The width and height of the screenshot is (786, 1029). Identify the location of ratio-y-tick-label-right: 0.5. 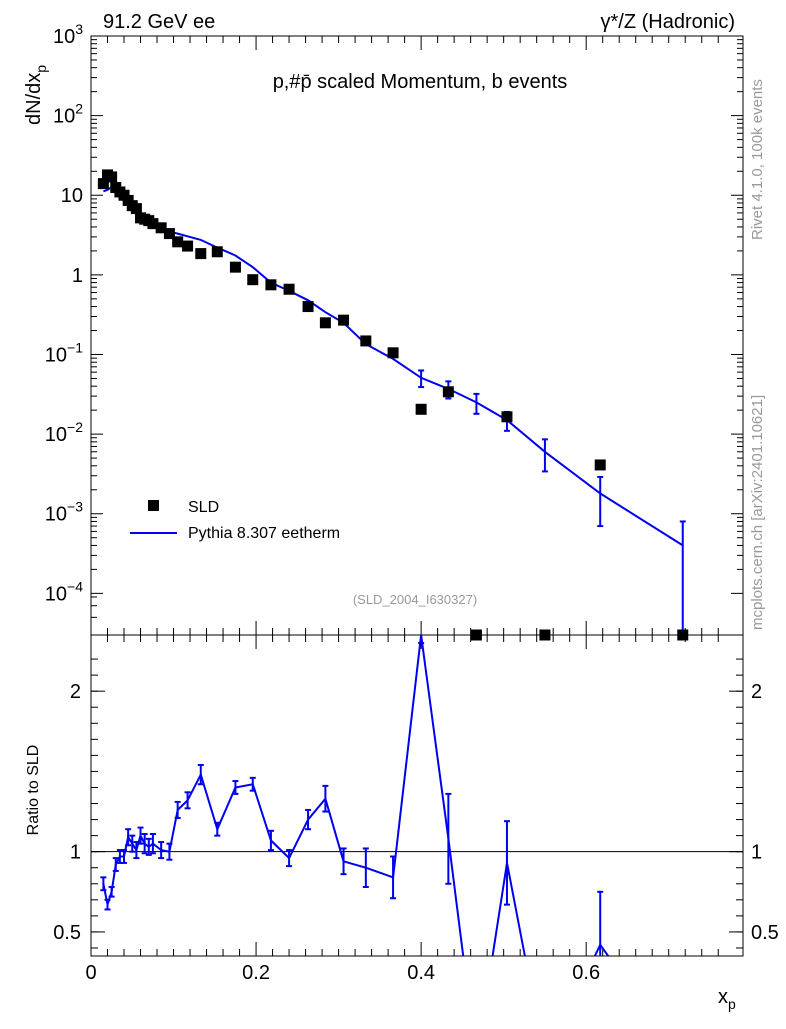
(765, 933).